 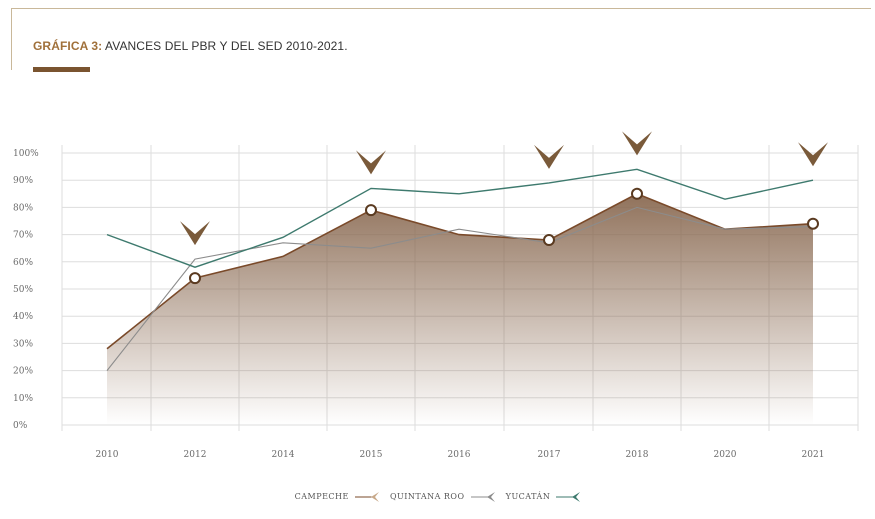 I want to click on y-tick-label: 100%, so click(x=26, y=154).